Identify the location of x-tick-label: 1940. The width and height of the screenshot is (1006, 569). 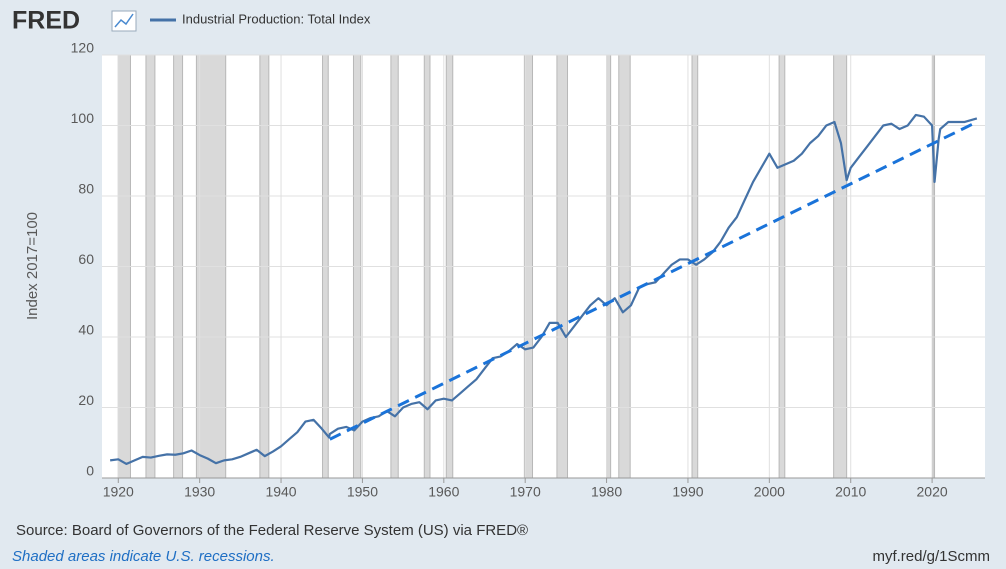
(280, 492).